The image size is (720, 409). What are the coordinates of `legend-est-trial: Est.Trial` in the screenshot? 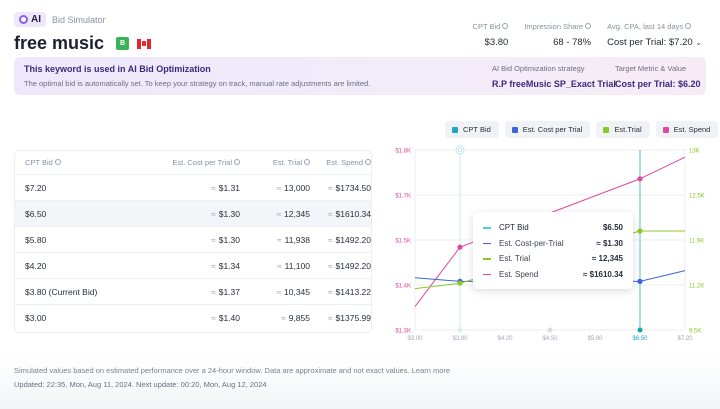 It's located at (623, 129).